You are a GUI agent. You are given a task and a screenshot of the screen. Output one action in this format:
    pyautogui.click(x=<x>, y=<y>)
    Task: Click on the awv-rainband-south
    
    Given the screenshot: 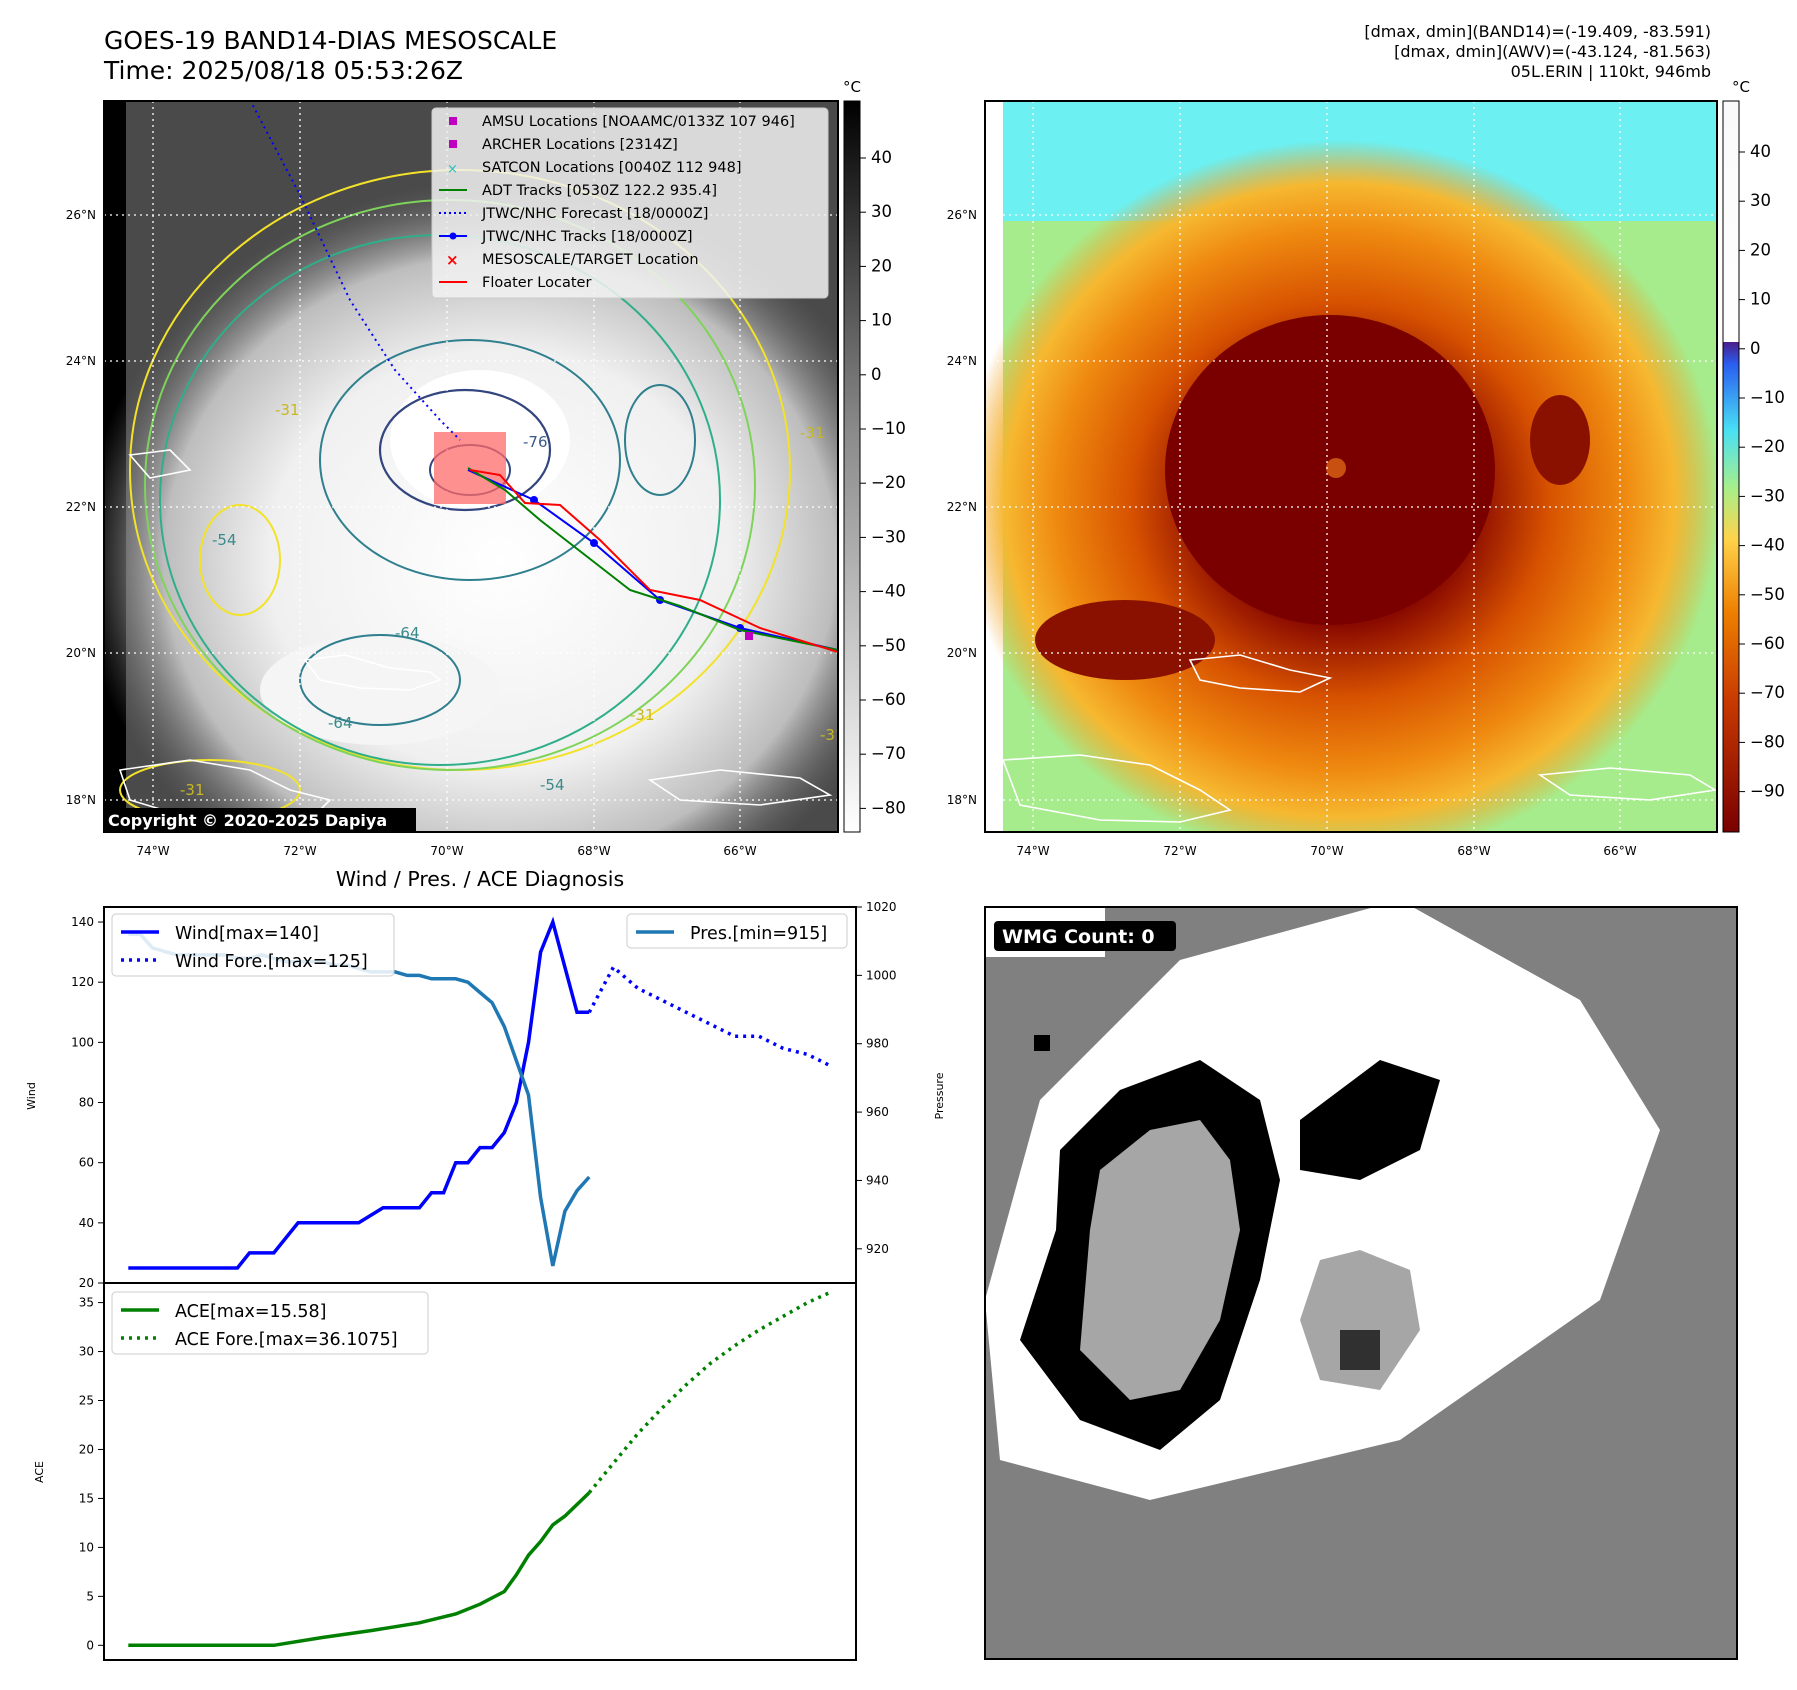 What is the action you would take?
    pyautogui.click(x=1125, y=640)
    